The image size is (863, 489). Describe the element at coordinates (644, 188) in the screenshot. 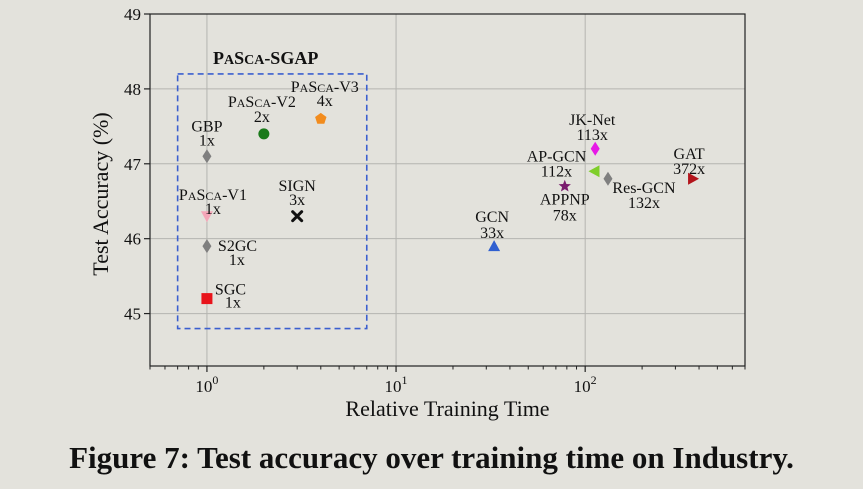

I see `label-res-gcn: Res-GCN` at that location.